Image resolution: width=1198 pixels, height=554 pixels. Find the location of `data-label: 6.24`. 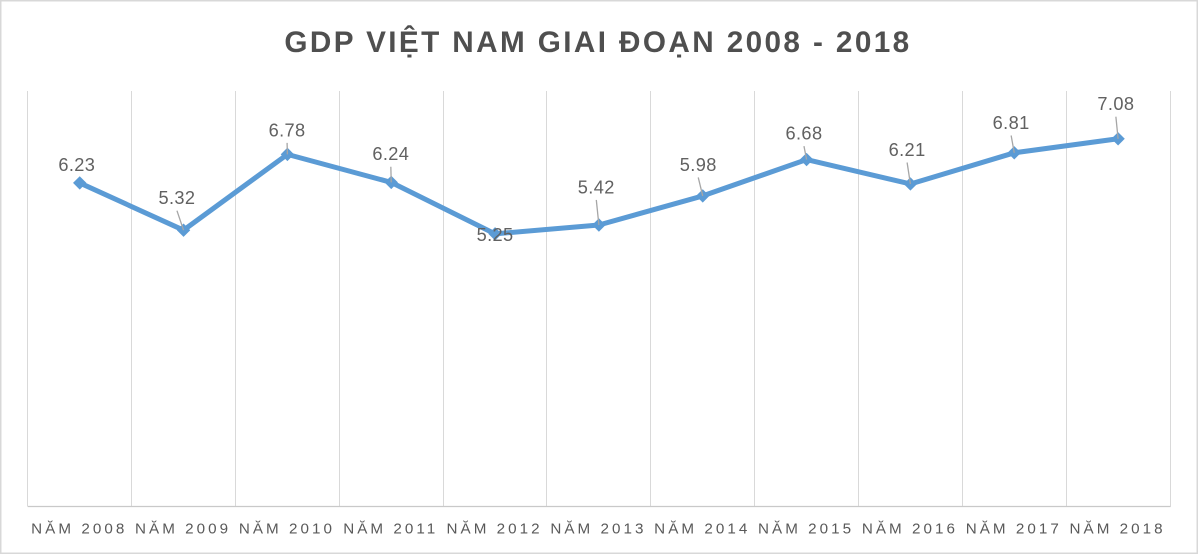

data-label: 6.24 is located at coordinates (390, 154).